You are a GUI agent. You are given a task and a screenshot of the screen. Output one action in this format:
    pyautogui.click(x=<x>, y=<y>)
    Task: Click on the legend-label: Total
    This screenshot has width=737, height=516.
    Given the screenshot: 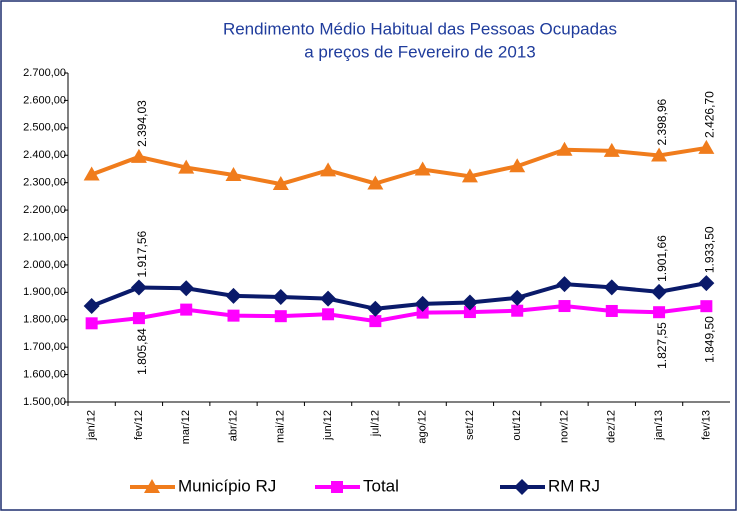 What is the action you would take?
    pyautogui.click(x=381, y=485)
    